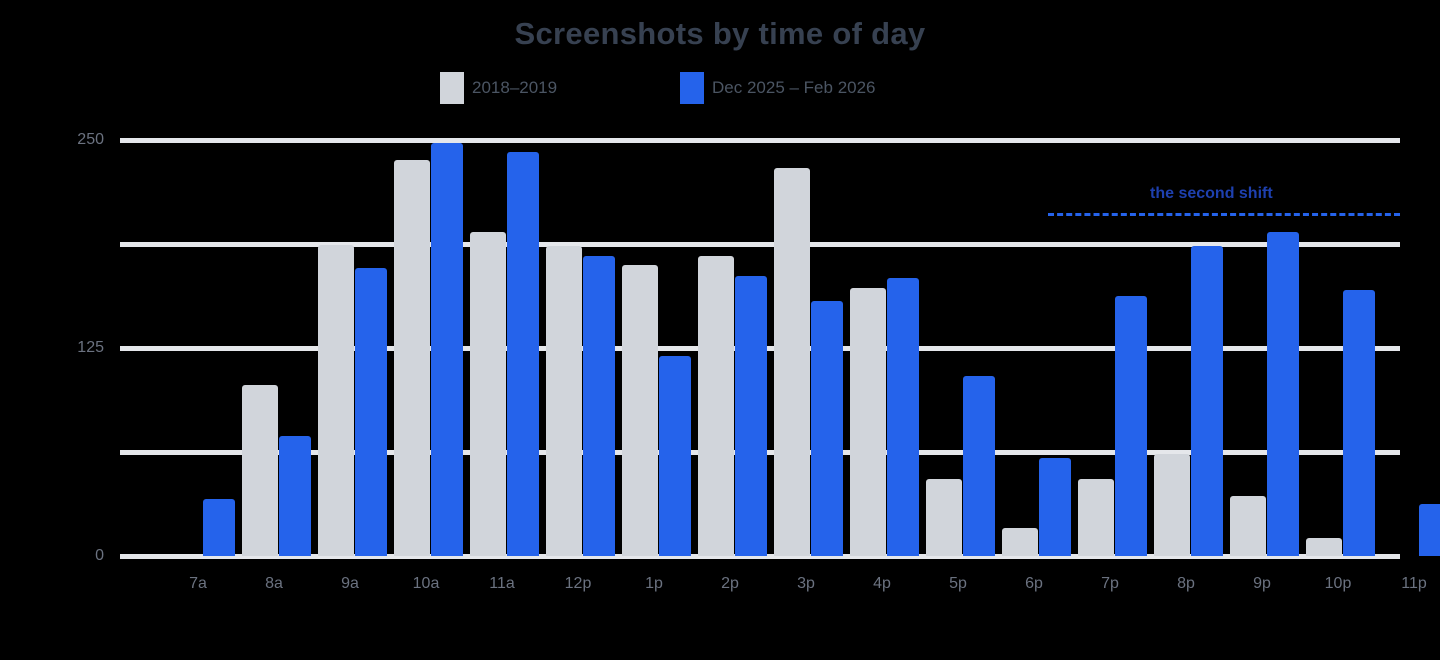 The image size is (1440, 660). I want to click on x-tick-label: 7a, so click(198, 583).